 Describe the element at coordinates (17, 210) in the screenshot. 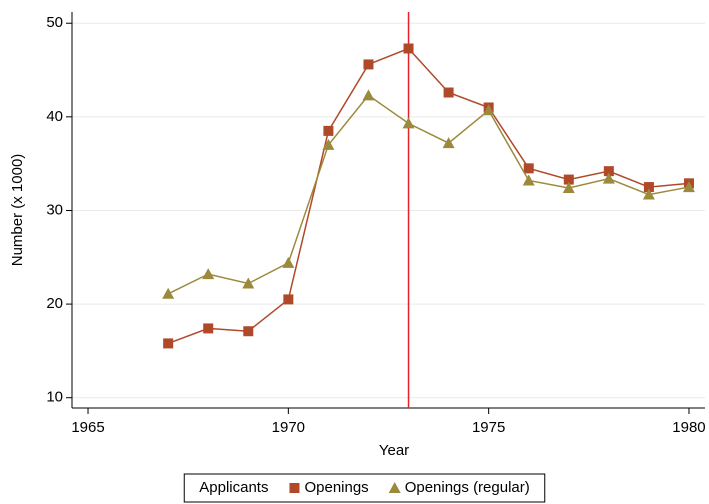

I see `y-axis-label: Number (x 1000)` at that location.